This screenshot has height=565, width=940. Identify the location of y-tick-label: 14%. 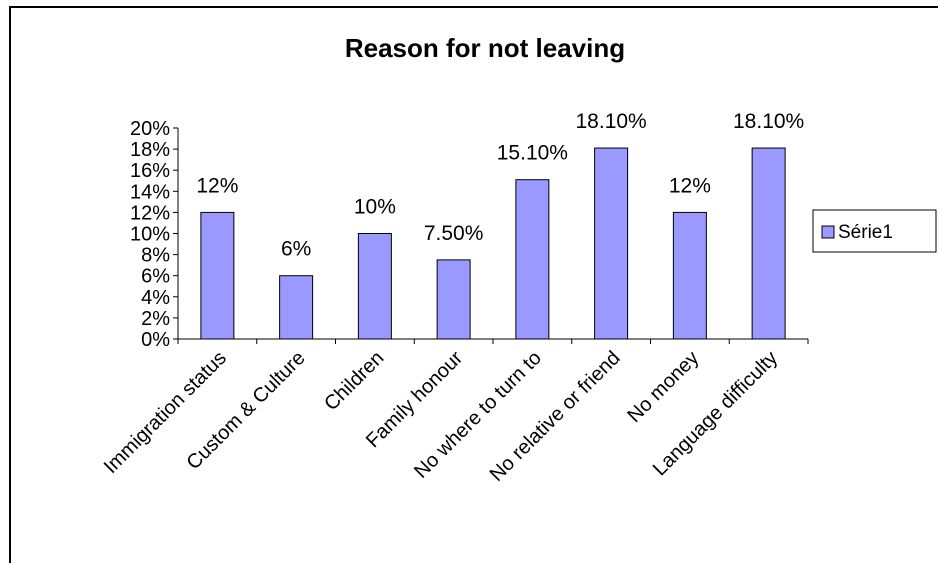
(150, 192).